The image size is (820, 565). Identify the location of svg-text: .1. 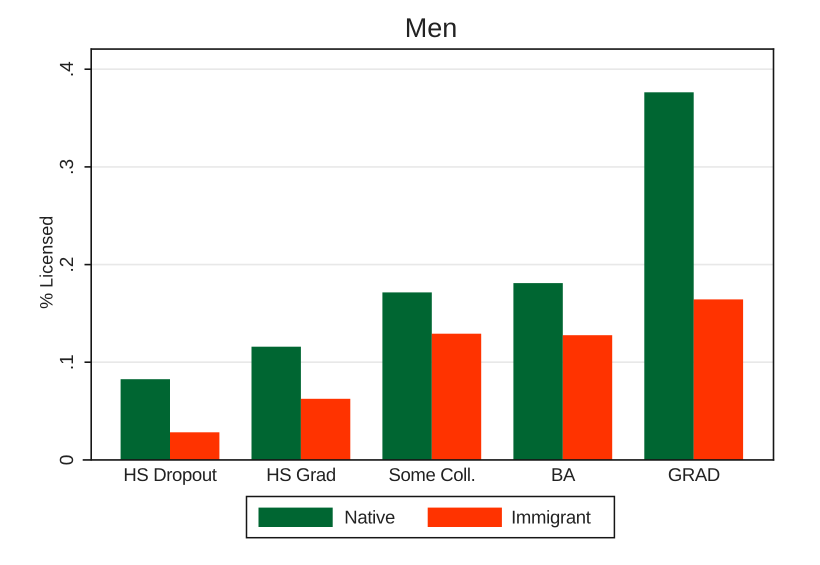
(67, 362).